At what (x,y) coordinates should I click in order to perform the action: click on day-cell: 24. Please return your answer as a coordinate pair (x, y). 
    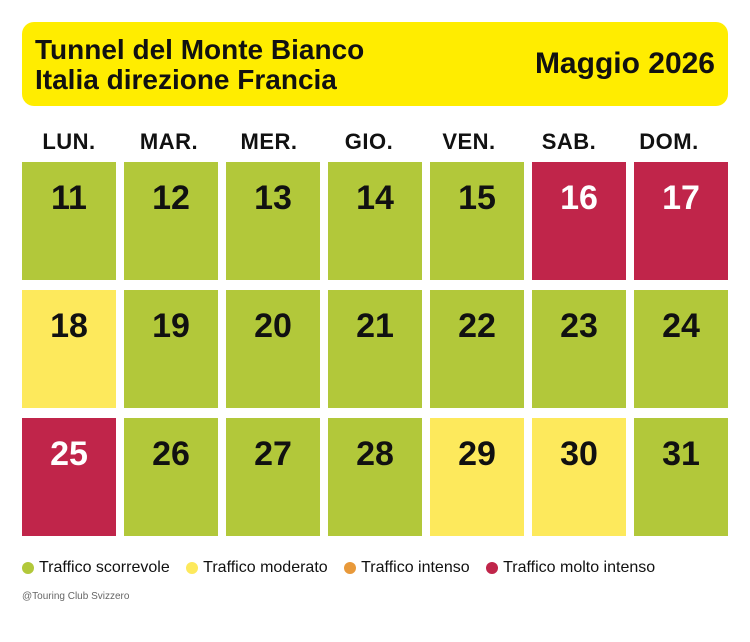
    Looking at the image, I should click on (681, 349).